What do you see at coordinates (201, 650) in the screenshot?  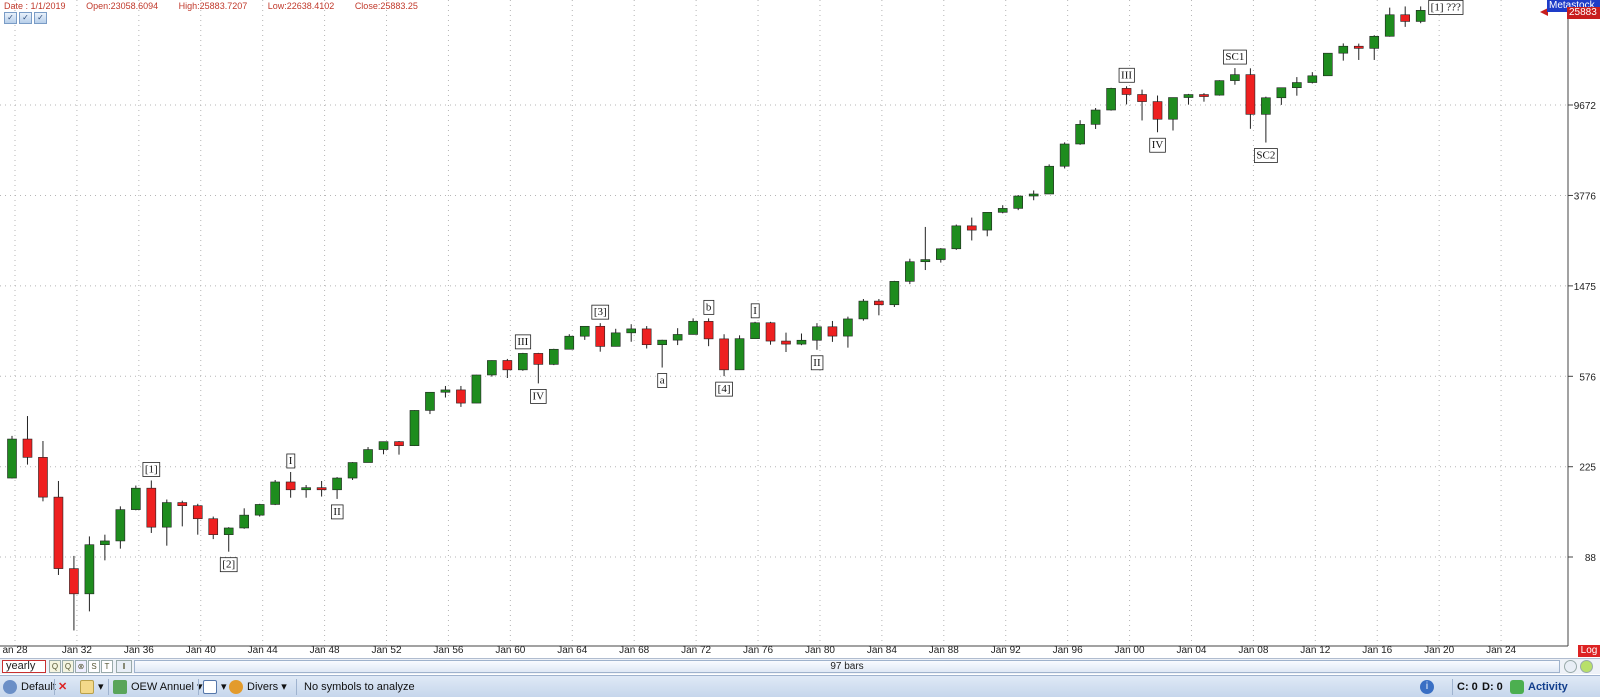 I see `time-tick-label: Jan 40` at bounding box center [201, 650].